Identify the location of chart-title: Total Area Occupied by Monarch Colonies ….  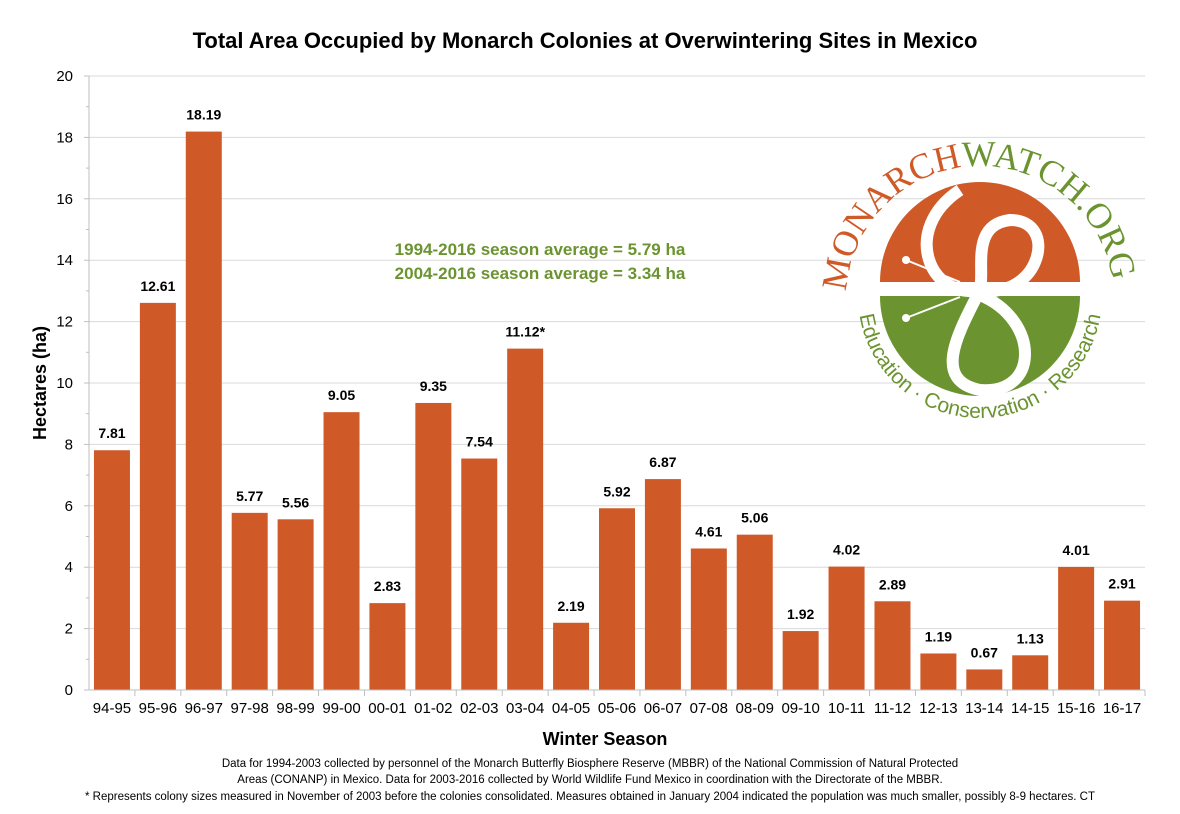
(585, 40).